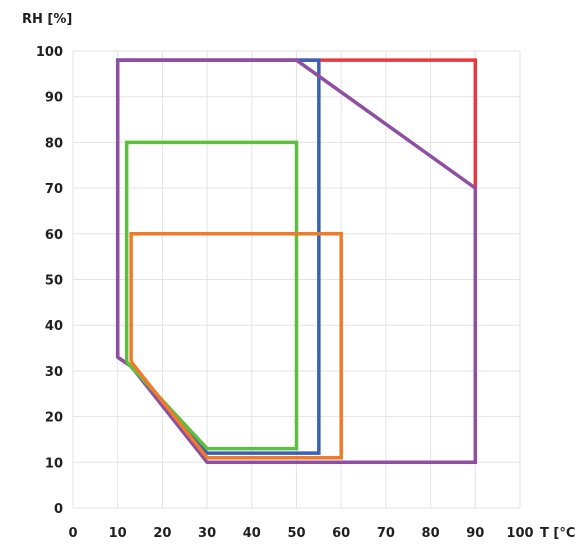 The height and width of the screenshot is (546, 582). I want to click on x-tick-label: 40, so click(252, 533).